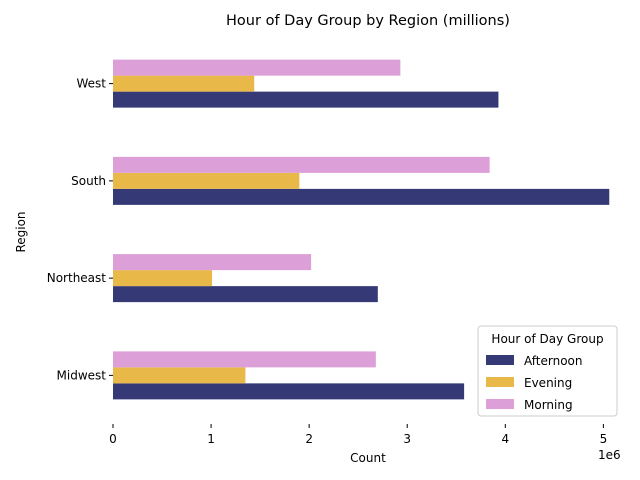 Image resolution: width=640 pixels, height=480 pixels. What do you see at coordinates (88, 181) in the screenshot?
I see `y-tick-label: South` at bounding box center [88, 181].